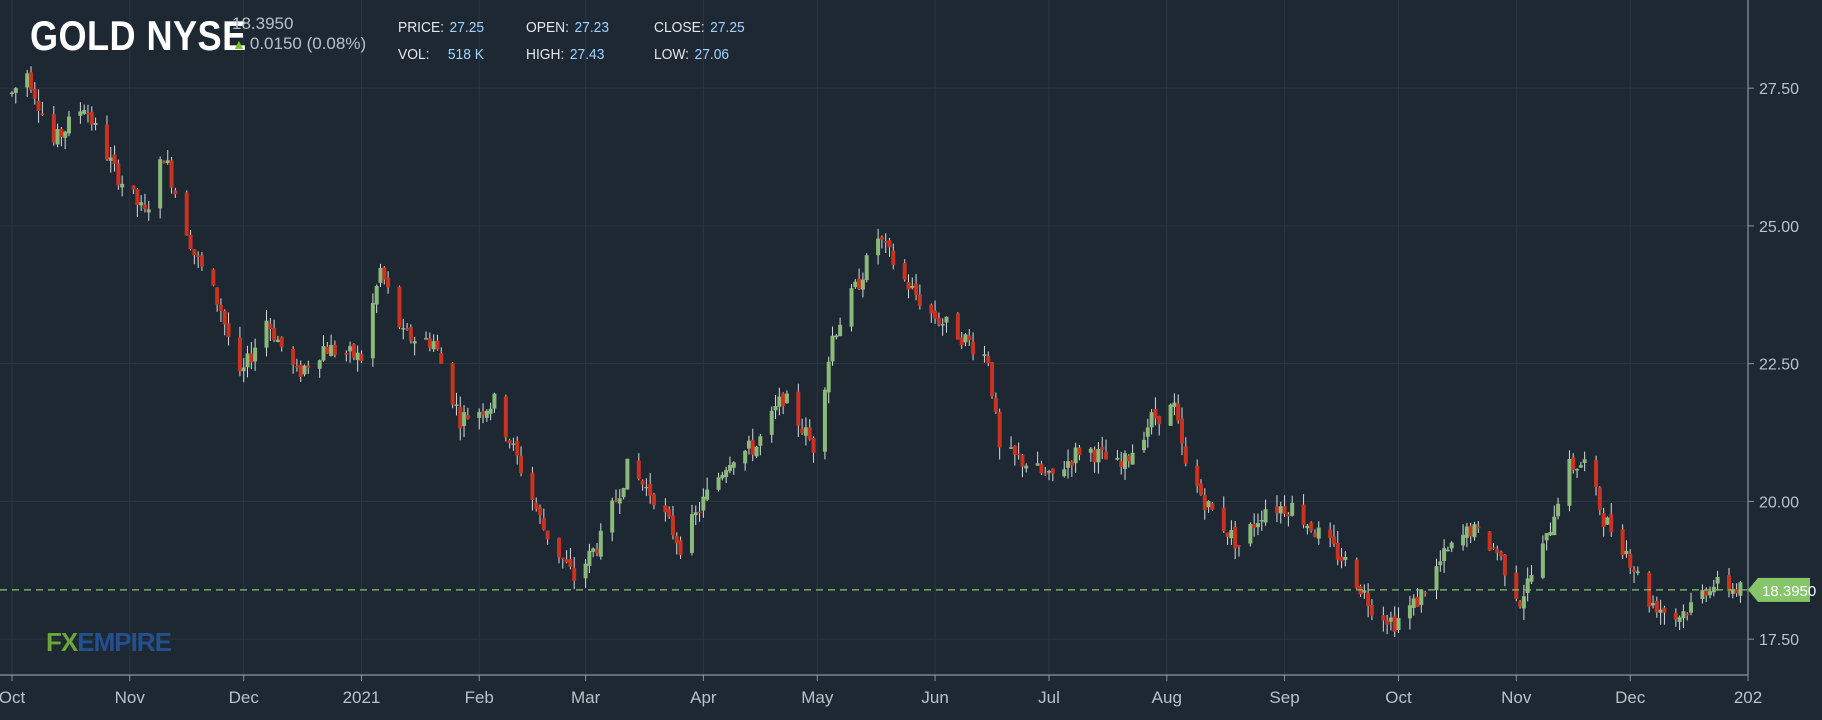 Image resolution: width=1822 pixels, height=720 pixels. What do you see at coordinates (308, 43) in the screenshot?
I see `change-value: 0.0150 (0.08%)` at bounding box center [308, 43].